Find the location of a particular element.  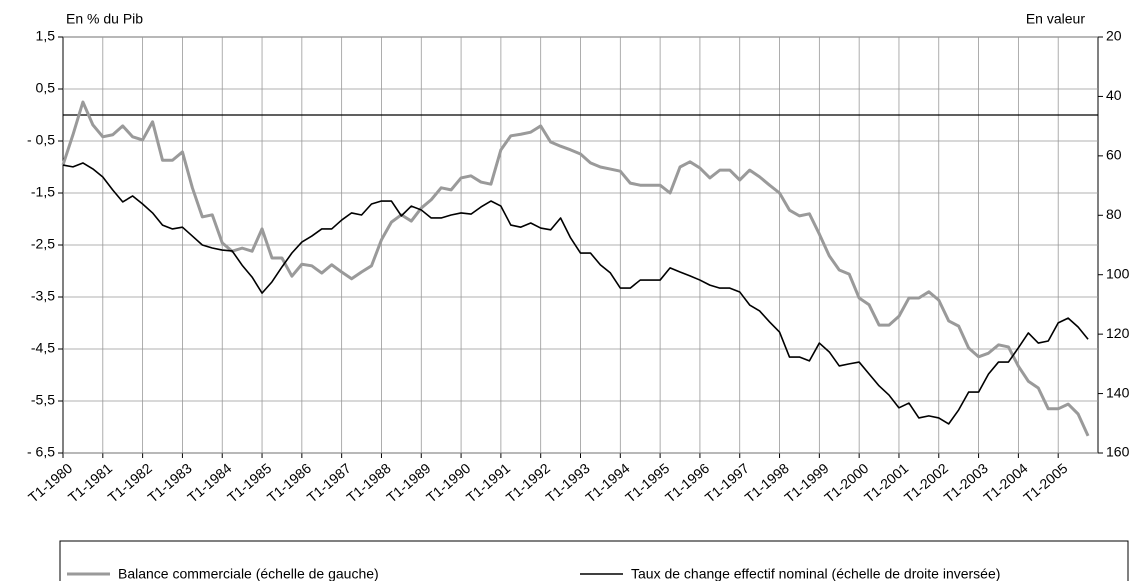

y2-tick-label: 160 is located at coordinates (1118, 452).